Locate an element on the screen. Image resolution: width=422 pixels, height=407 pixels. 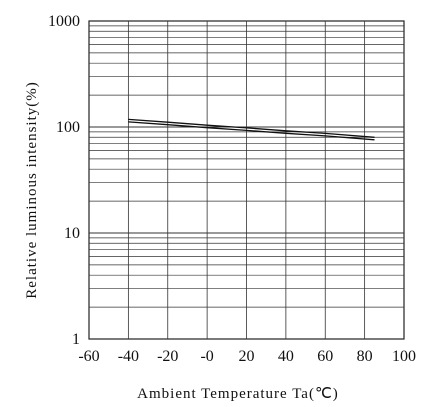
y-tick-label: 1 is located at coordinates (76, 339).